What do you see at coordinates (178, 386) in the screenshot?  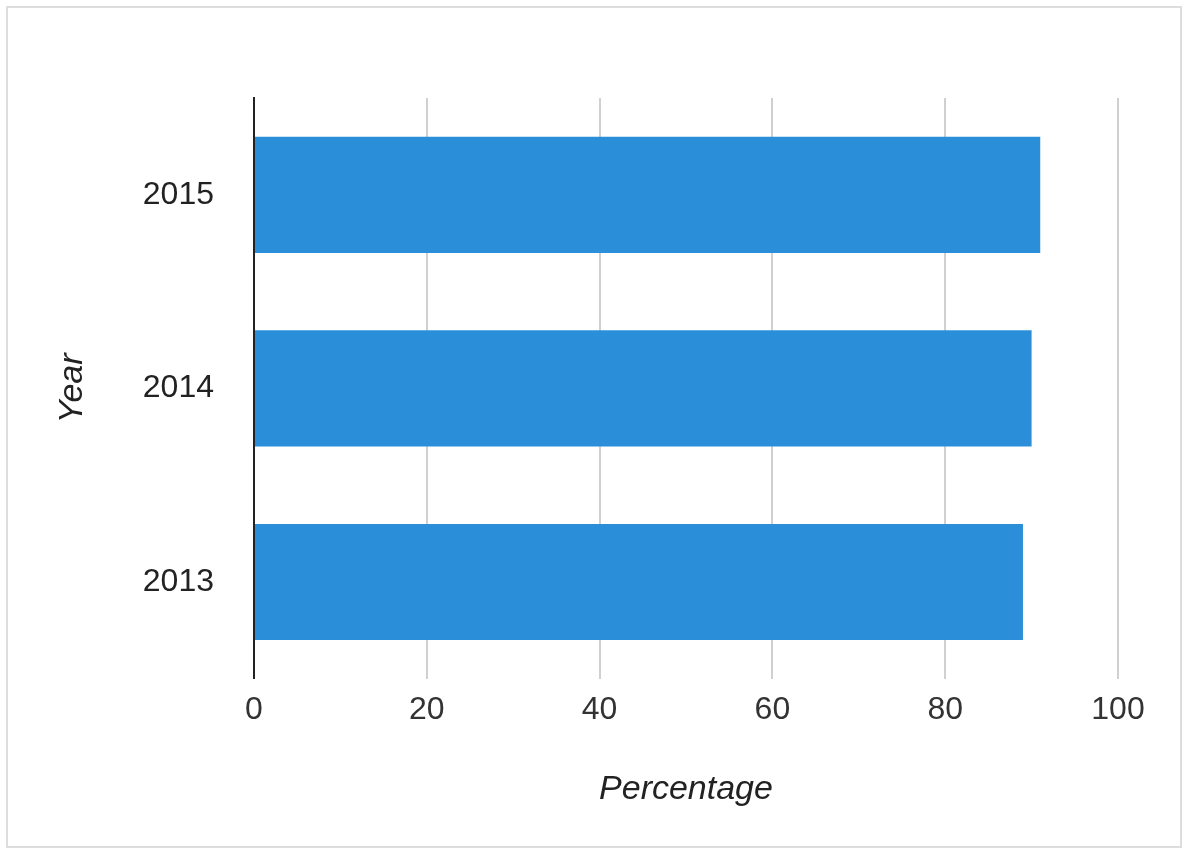 I see `y-tick-label: 2014` at bounding box center [178, 386].